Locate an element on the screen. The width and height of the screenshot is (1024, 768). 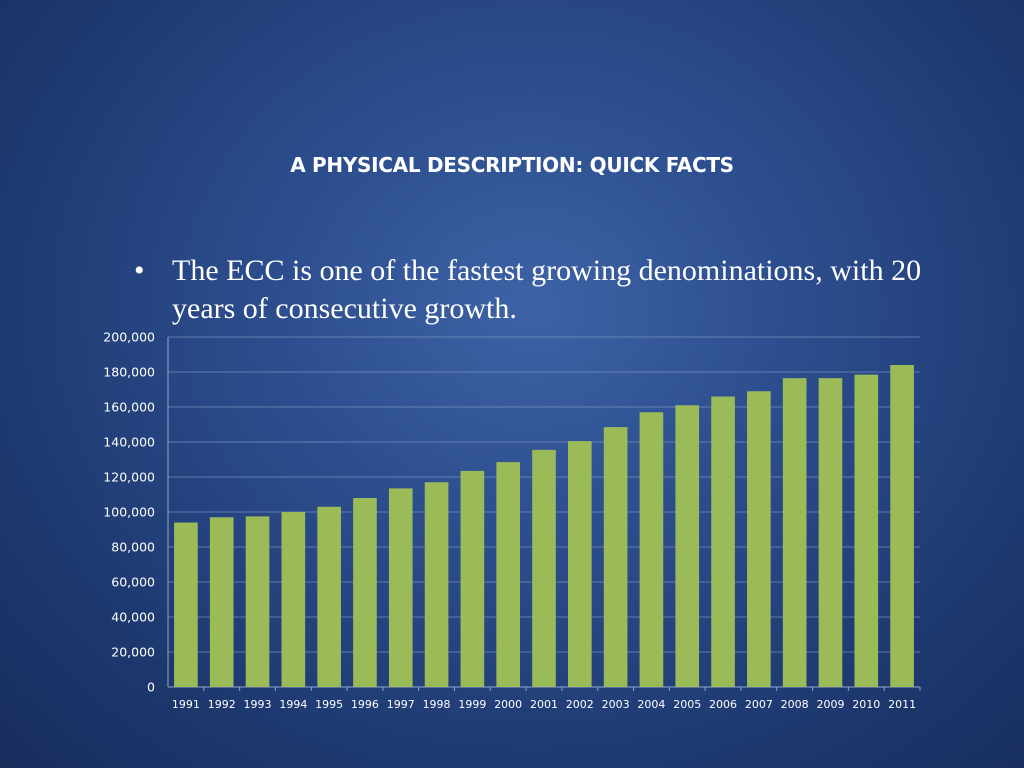
x-tick-label: 2010 is located at coordinates (866, 704).